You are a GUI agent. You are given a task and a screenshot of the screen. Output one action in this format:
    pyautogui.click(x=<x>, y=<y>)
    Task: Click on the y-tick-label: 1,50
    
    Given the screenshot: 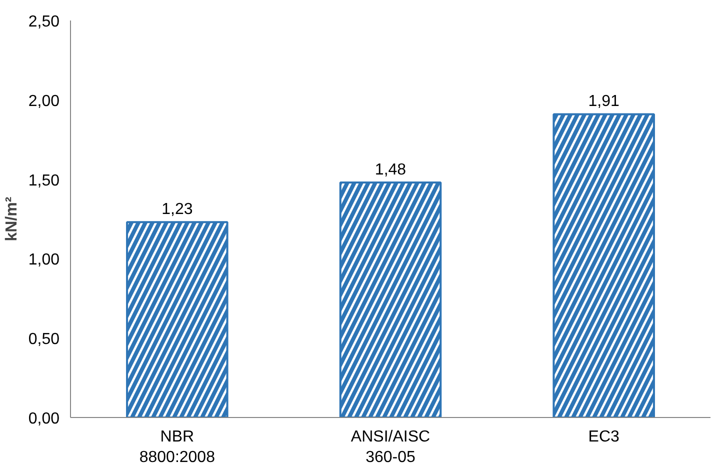 What is the action you would take?
    pyautogui.click(x=44, y=181)
    